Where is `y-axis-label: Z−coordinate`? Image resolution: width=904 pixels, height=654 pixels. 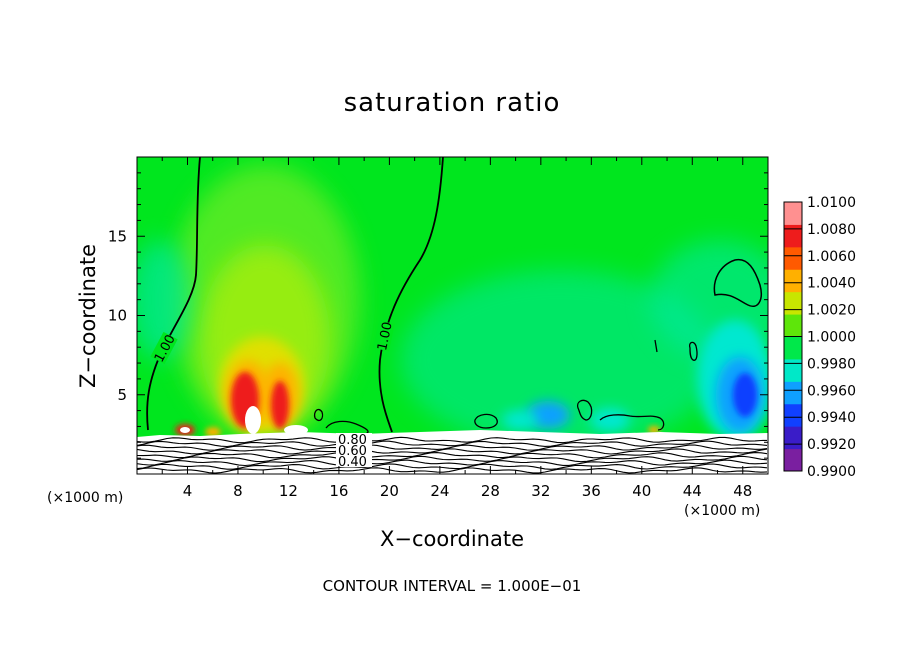 y-axis-label: Z−coordinate is located at coordinates (88, 316).